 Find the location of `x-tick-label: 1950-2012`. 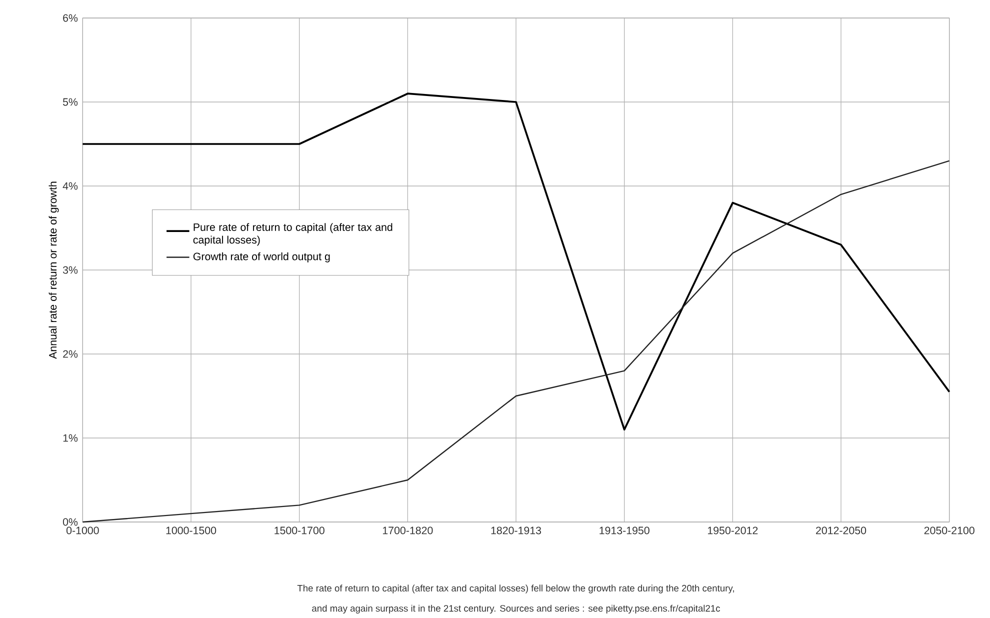

x-tick-label: 1950-2012 is located at coordinates (733, 530).